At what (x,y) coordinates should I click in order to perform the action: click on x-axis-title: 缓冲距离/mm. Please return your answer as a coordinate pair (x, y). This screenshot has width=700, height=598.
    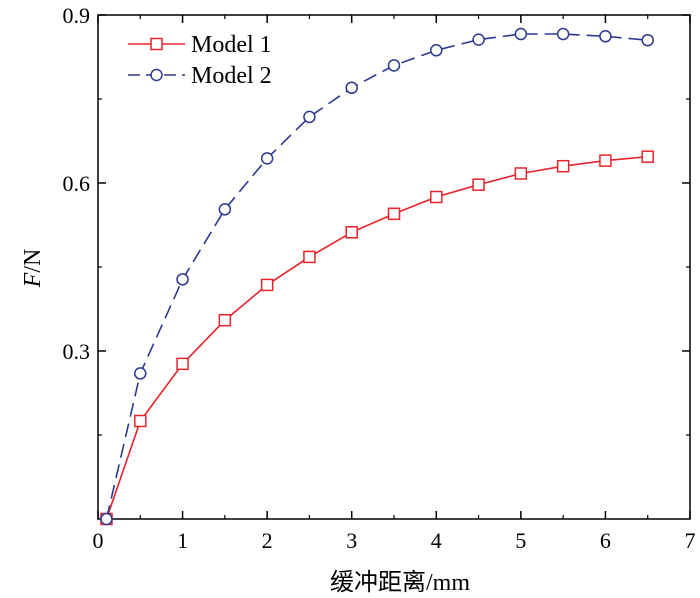
    Looking at the image, I should click on (400, 582).